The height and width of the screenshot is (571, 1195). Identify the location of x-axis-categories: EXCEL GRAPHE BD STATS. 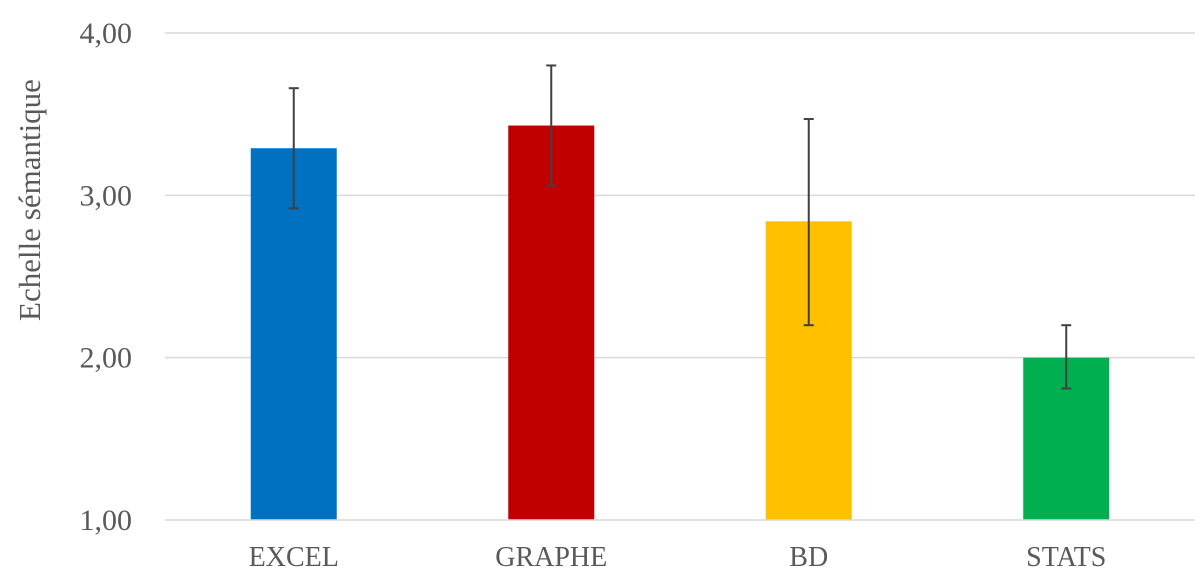
(678, 556).